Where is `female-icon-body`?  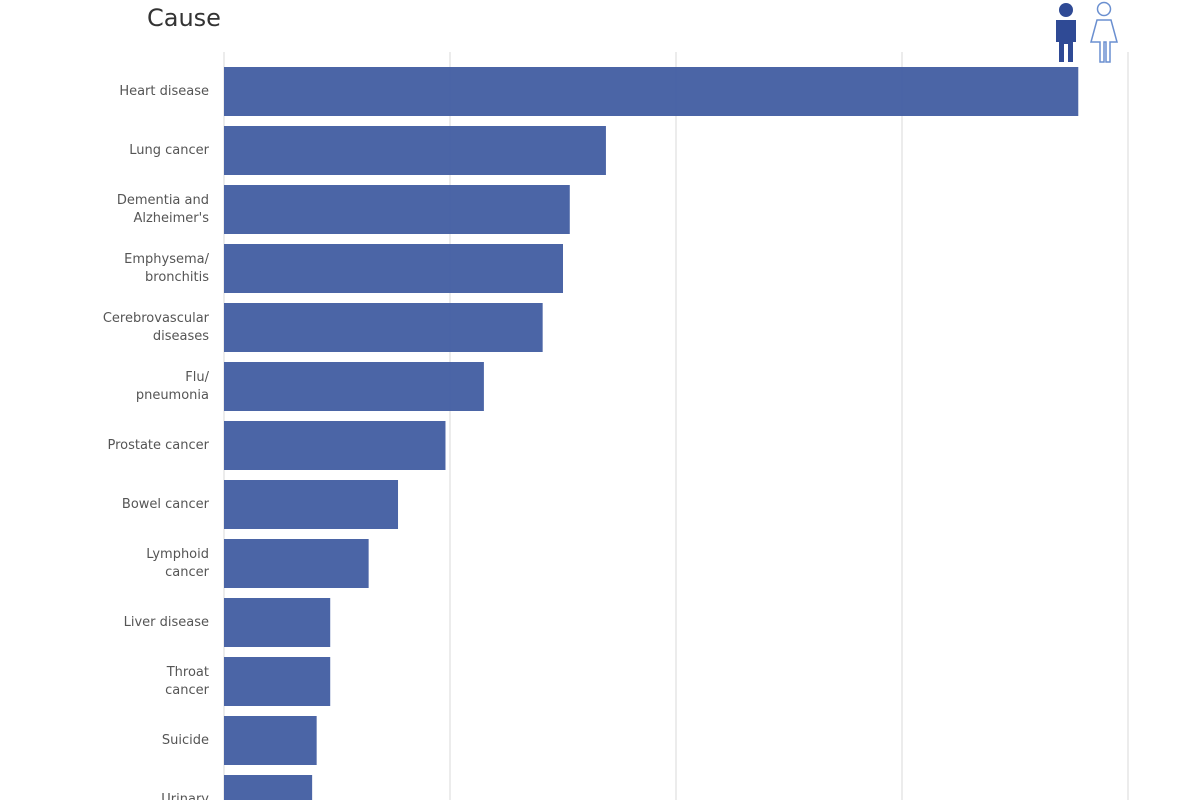
female-icon-body is located at coordinates (1104, 41).